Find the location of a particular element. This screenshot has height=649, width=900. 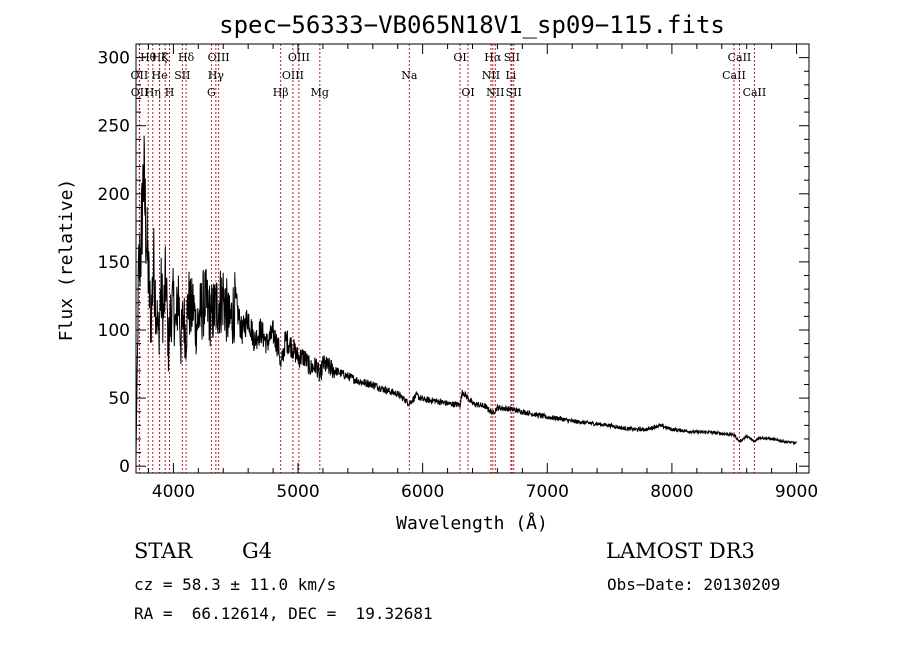

spectral-line-label: Hγ is located at coordinates (216, 75).